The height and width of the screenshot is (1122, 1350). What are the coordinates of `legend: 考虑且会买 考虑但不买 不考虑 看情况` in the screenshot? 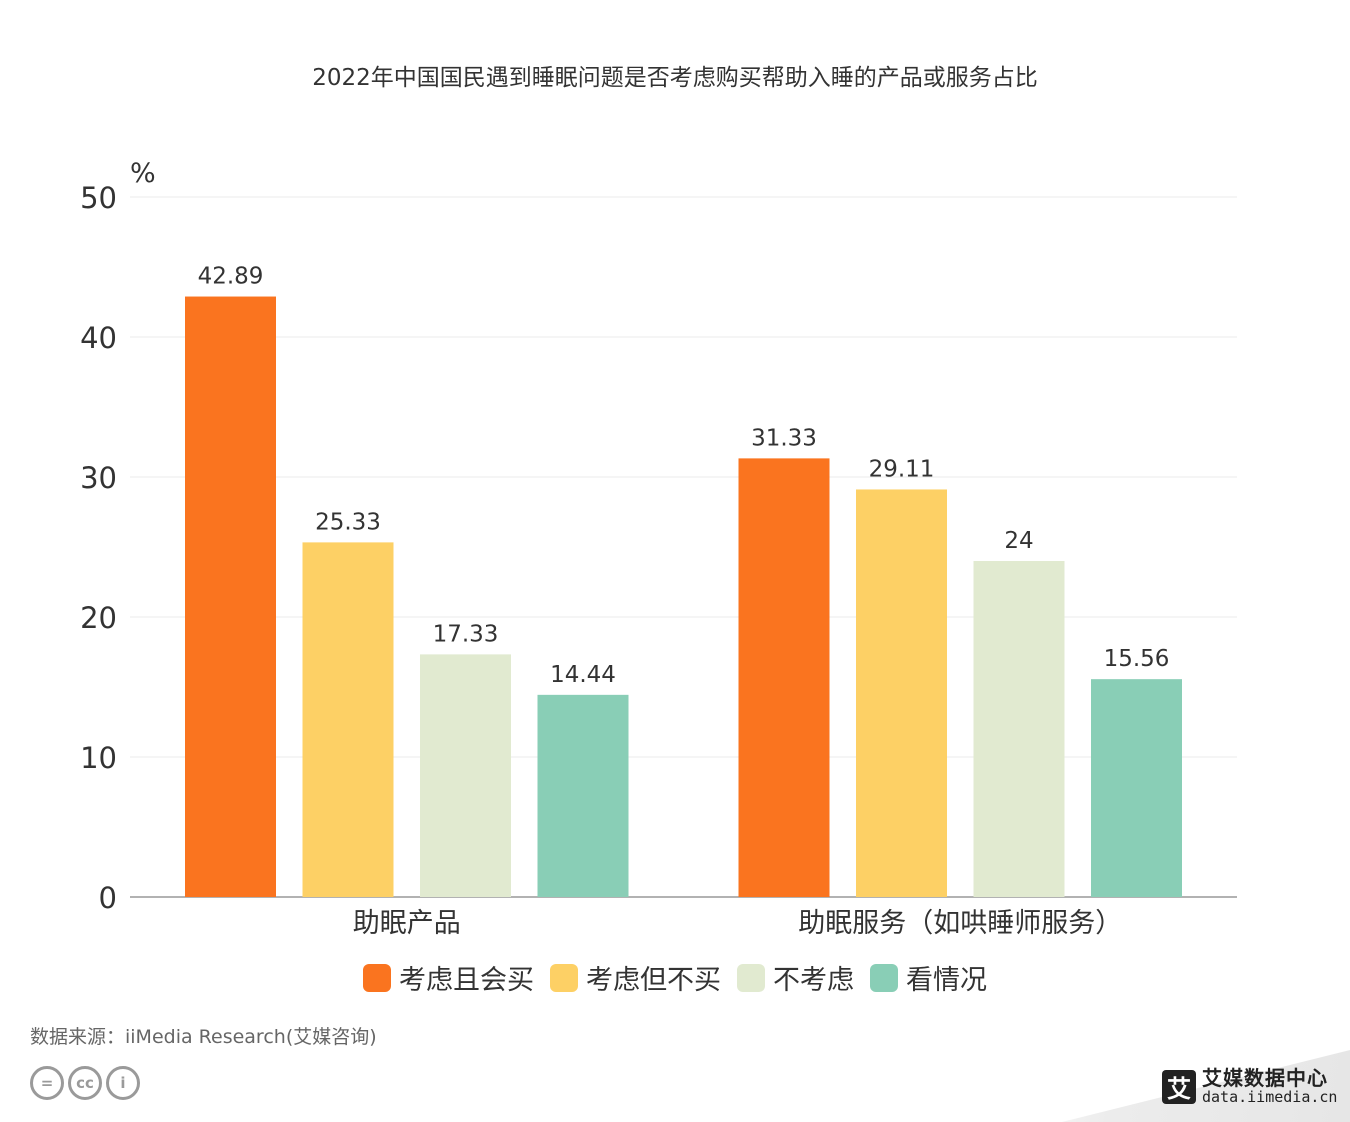 It's located at (675, 977).